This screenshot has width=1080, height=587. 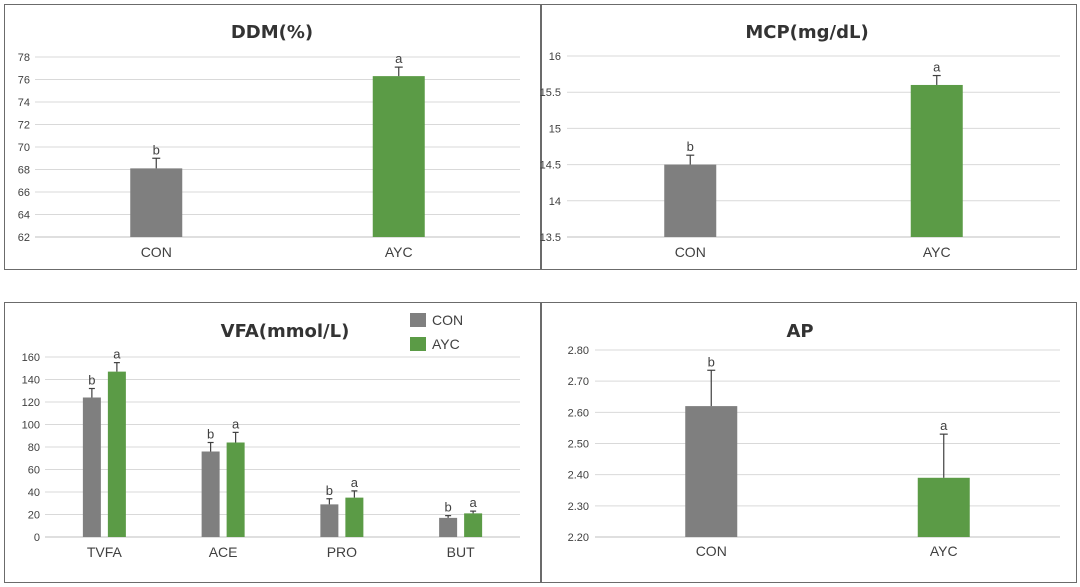 What do you see at coordinates (34, 516) in the screenshot?
I see `y-tick-label: 20` at bounding box center [34, 516].